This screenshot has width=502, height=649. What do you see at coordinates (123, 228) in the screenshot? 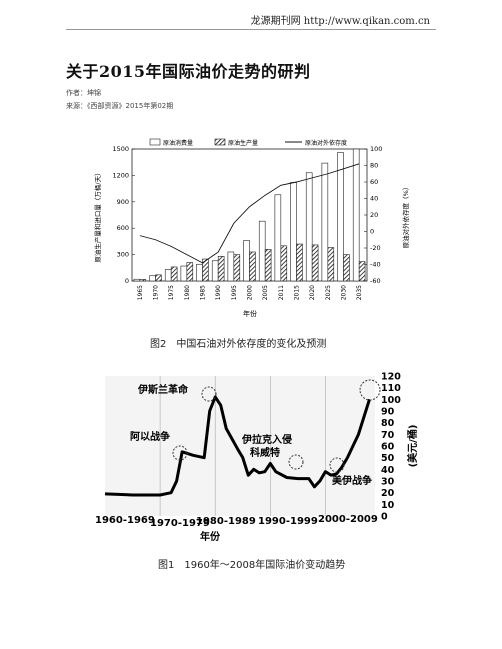
I see `y-tick-label-600: 600` at bounding box center [123, 228].